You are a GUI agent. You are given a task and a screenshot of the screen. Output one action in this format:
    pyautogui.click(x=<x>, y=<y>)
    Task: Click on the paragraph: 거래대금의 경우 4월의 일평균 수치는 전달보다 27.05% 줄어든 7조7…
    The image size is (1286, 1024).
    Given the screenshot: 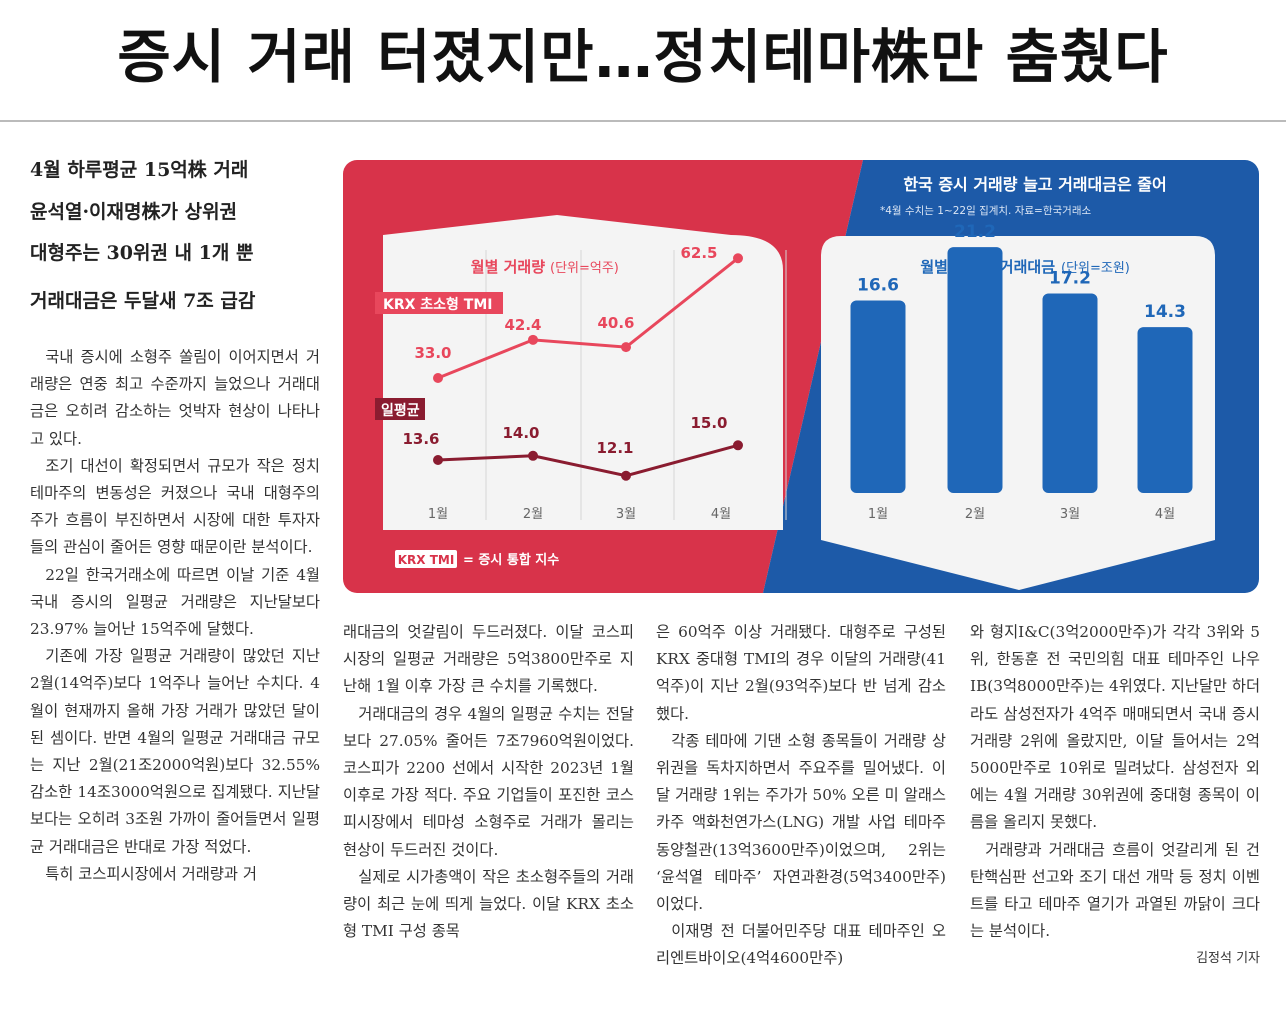 What is the action you would take?
    pyautogui.click(x=488, y=781)
    